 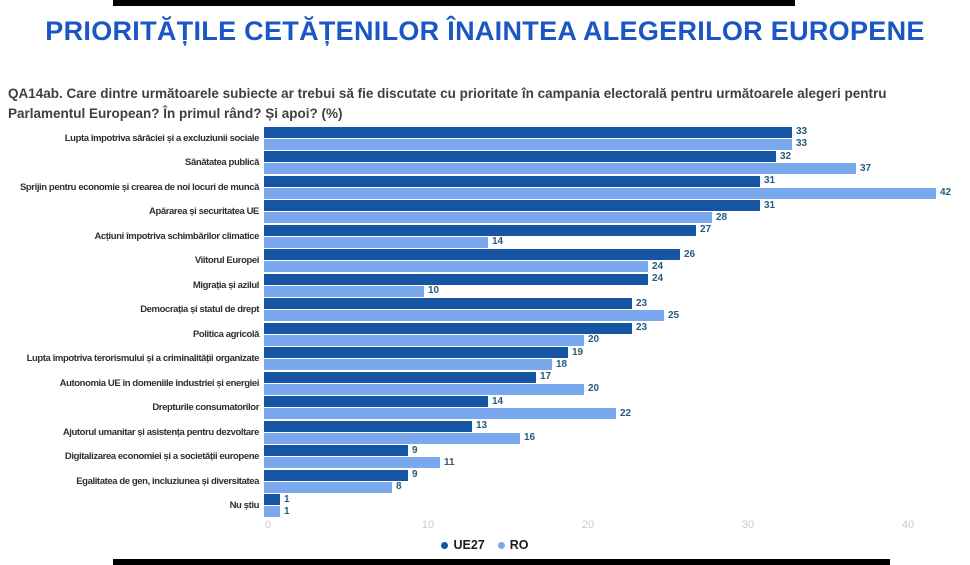 I want to click on chart-row: Sănătatea publică 32 37, so click(x=485, y=163).